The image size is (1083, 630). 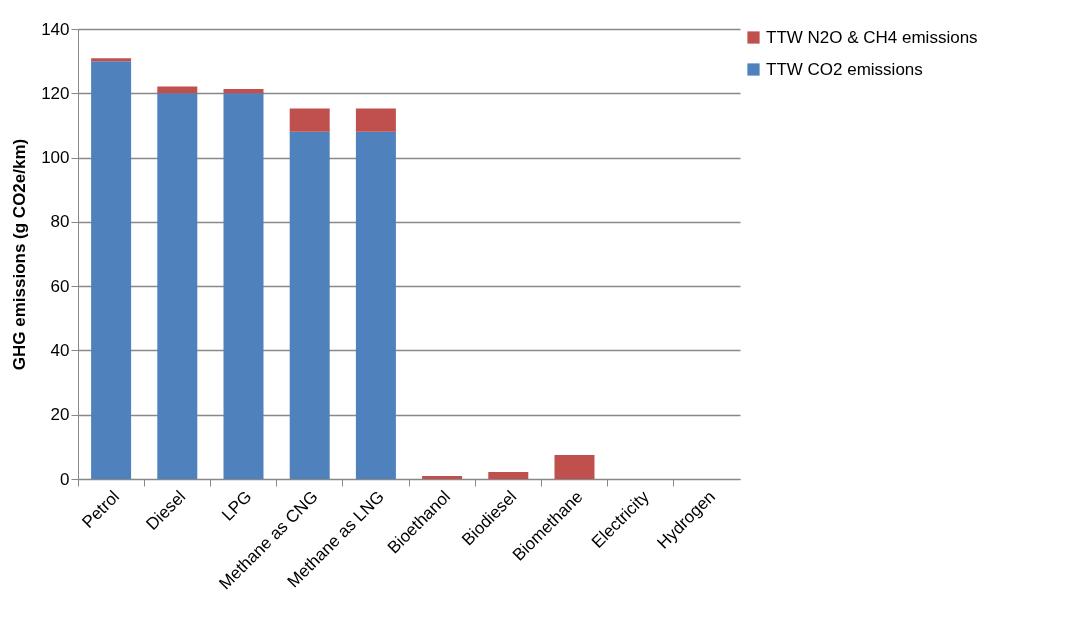 I want to click on y-tick-label: 140, so click(x=55, y=29).